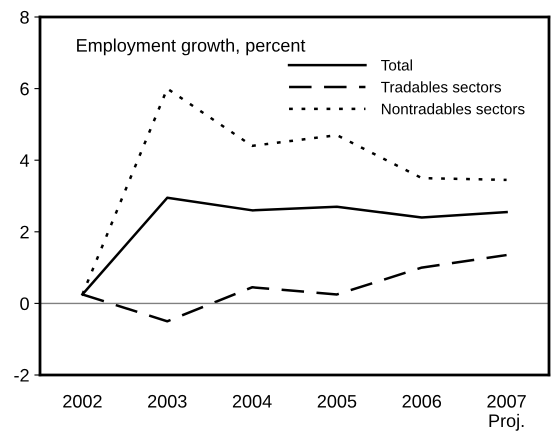  What do you see at coordinates (252, 401) in the screenshot?
I see `x-tick-label: 2004` at bounding box center [252, 401].